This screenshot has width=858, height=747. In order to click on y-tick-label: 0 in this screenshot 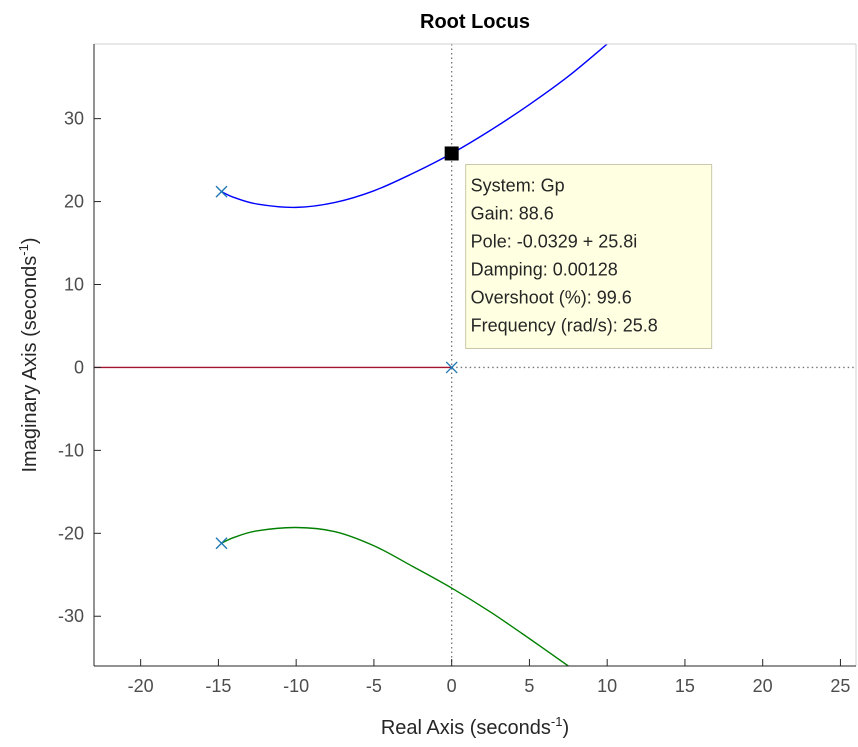, I will do `click(79, 367)`.